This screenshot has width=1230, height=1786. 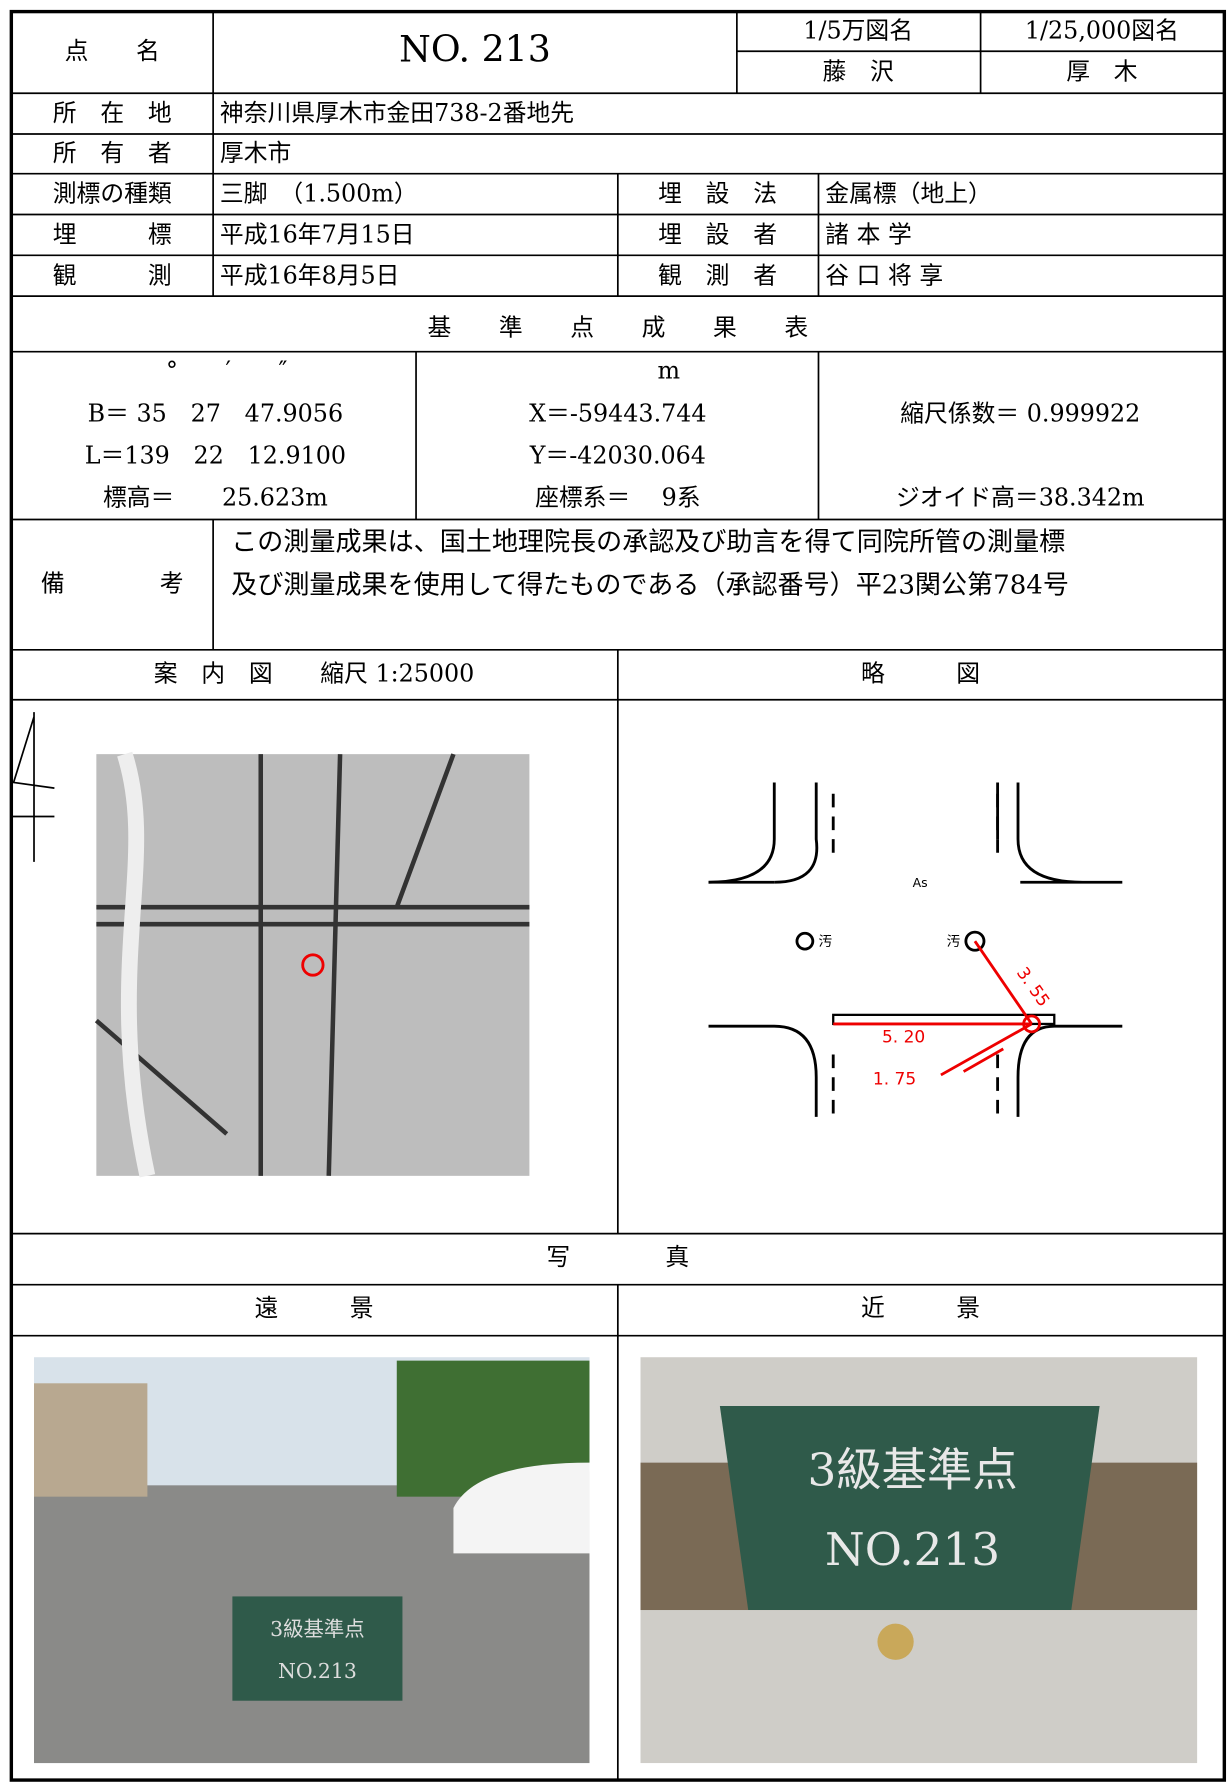 What do you see at coordinates (215, 414) in the screenshot?
I see `value: B＝ 35 27 47.9056` at bounding box center [215, 414].